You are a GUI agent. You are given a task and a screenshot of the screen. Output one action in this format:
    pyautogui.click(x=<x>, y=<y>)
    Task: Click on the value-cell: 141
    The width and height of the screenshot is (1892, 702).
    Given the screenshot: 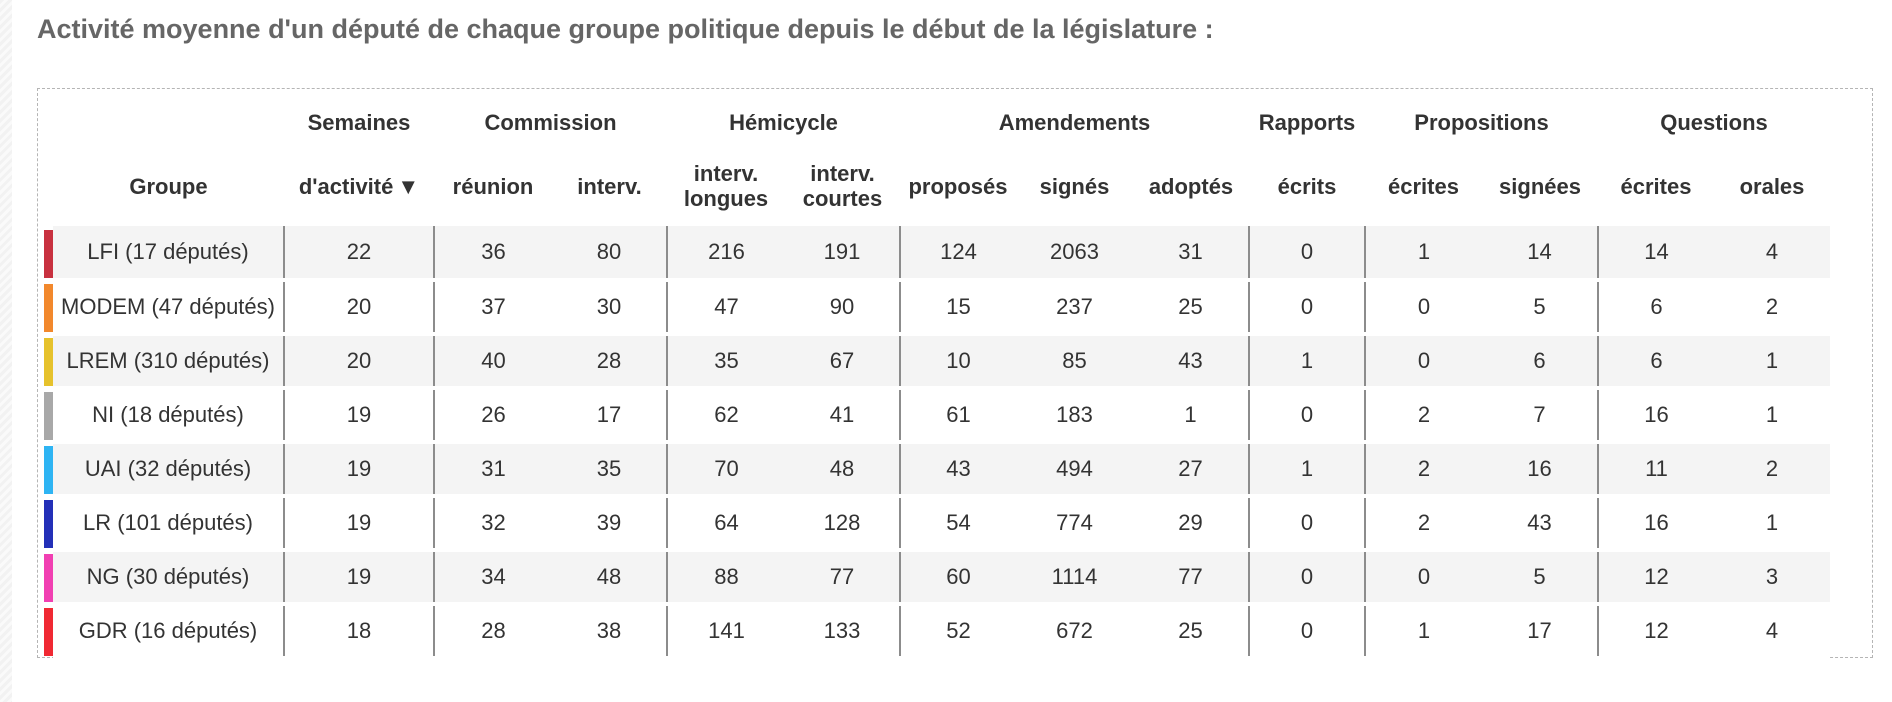 What is the action you would take?
    pyautogui.click(x=726, y=632)
    